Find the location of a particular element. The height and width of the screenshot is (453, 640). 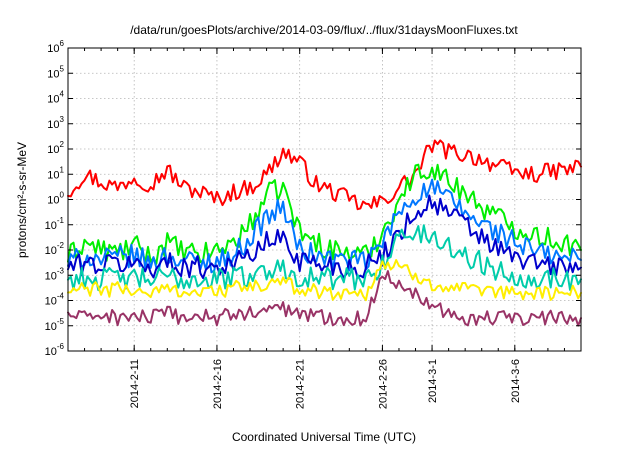

y-tick-label: 10⁻² is located at coordinates (55, 249).